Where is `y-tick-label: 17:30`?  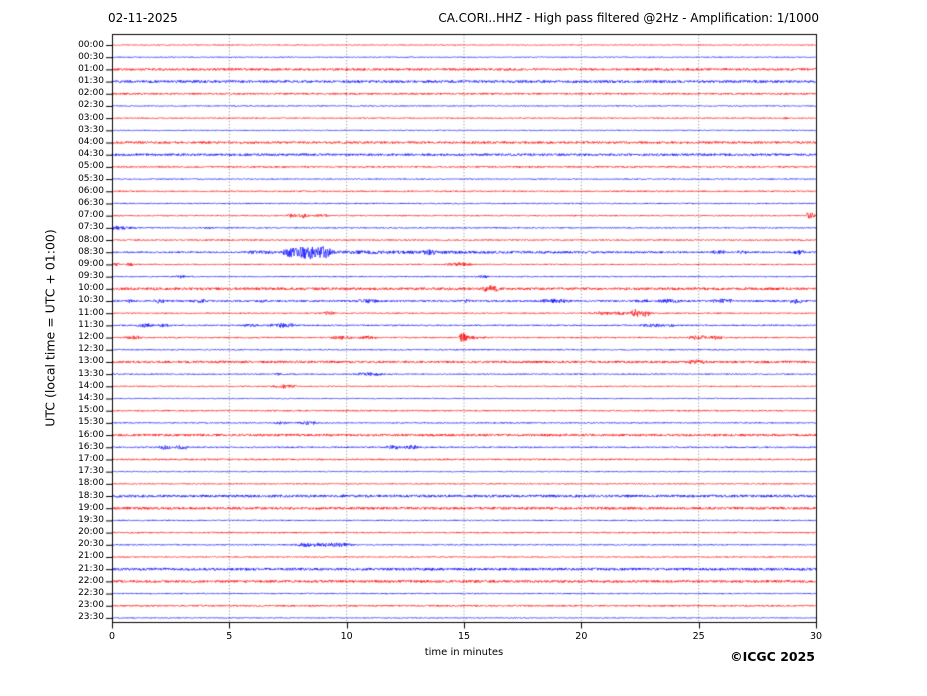
y-tick-label: 17:30 is located at coordinates (91, 471).